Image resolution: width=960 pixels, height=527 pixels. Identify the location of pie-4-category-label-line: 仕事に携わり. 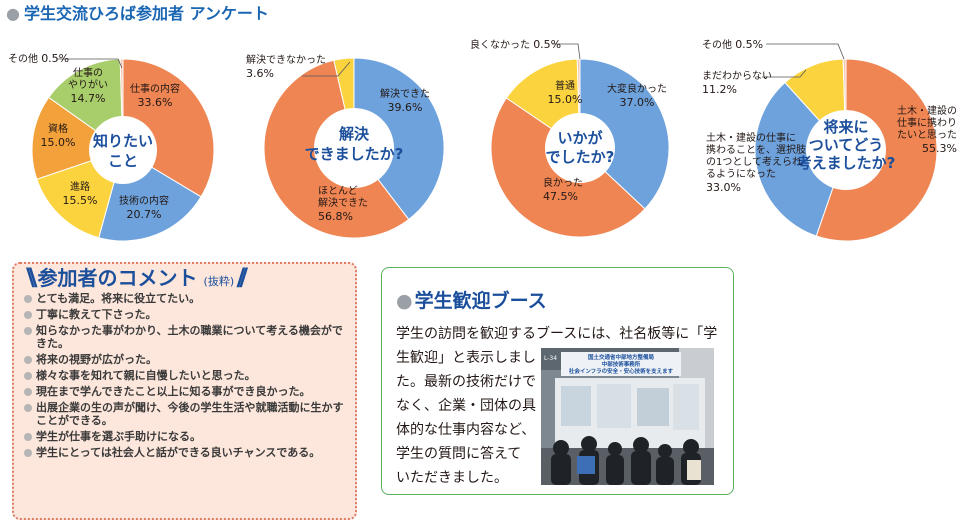
(927, 122).